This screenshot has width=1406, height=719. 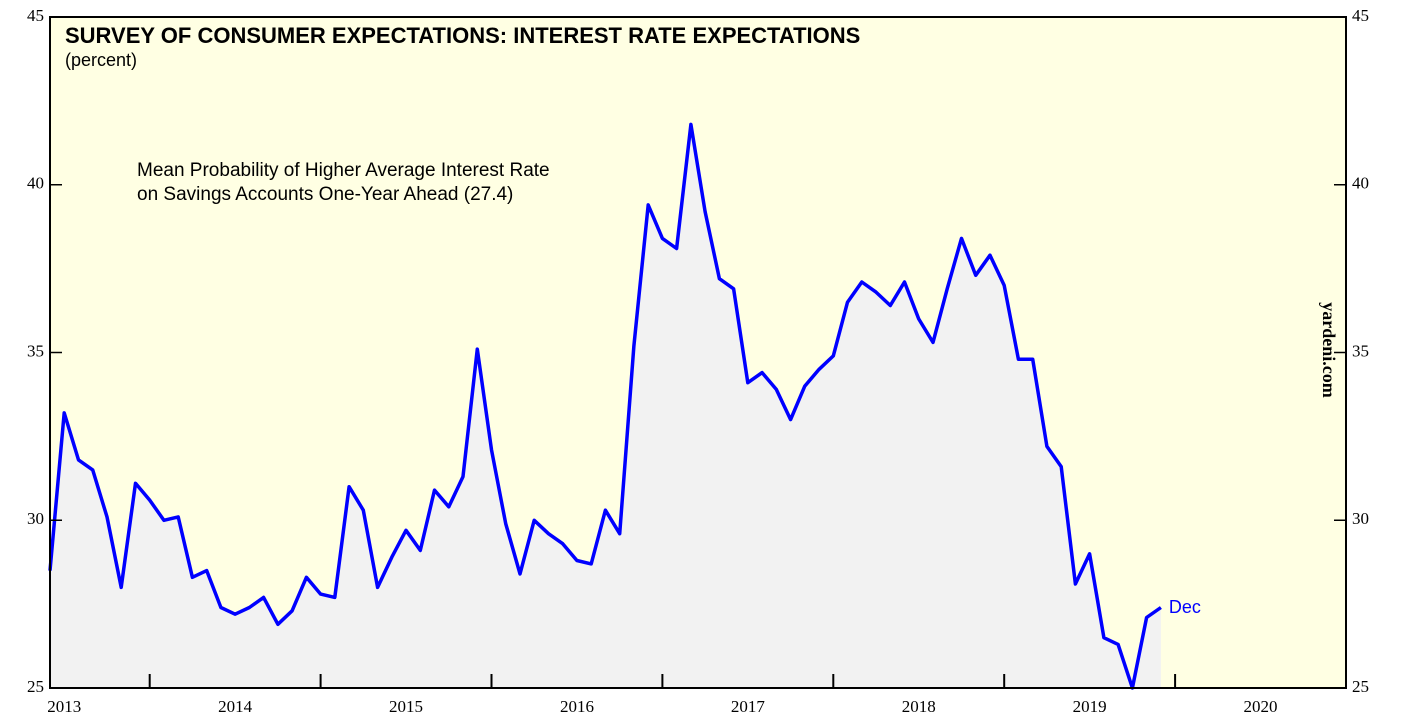 What do you see at coordinates (1261, 706) in the screenshot?
I see `x-tick-label: 2020` at bounding box center [1261, 706].